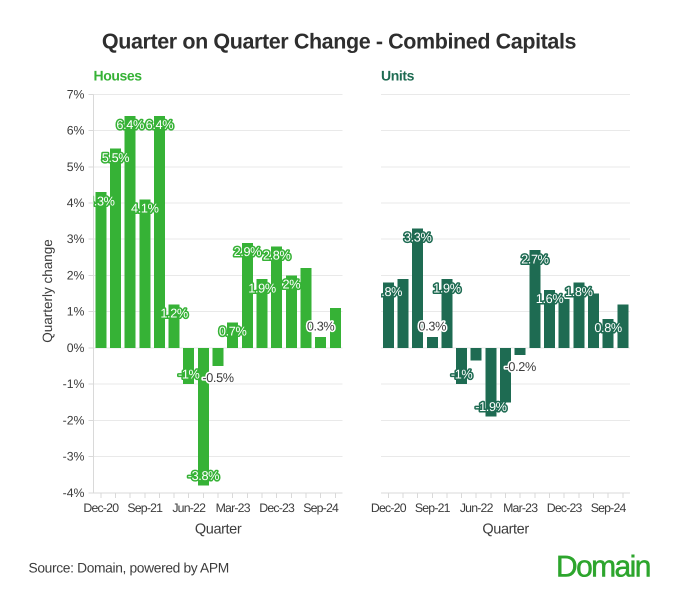  Describe the element at coordinates (76, 312) in the screenshot. I see `svg-text: 1%` at that location.